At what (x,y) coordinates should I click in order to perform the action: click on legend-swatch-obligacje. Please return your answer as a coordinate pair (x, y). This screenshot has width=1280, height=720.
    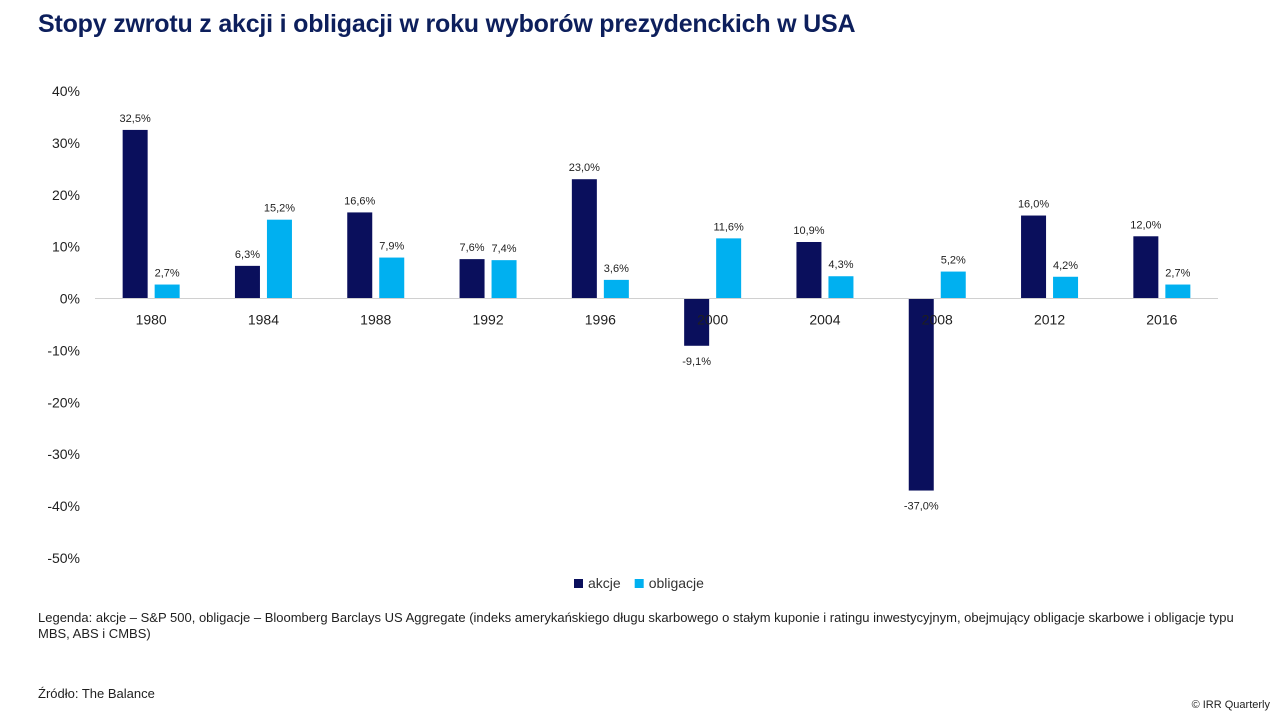
    Looking at the image, I should click on (639, 583).